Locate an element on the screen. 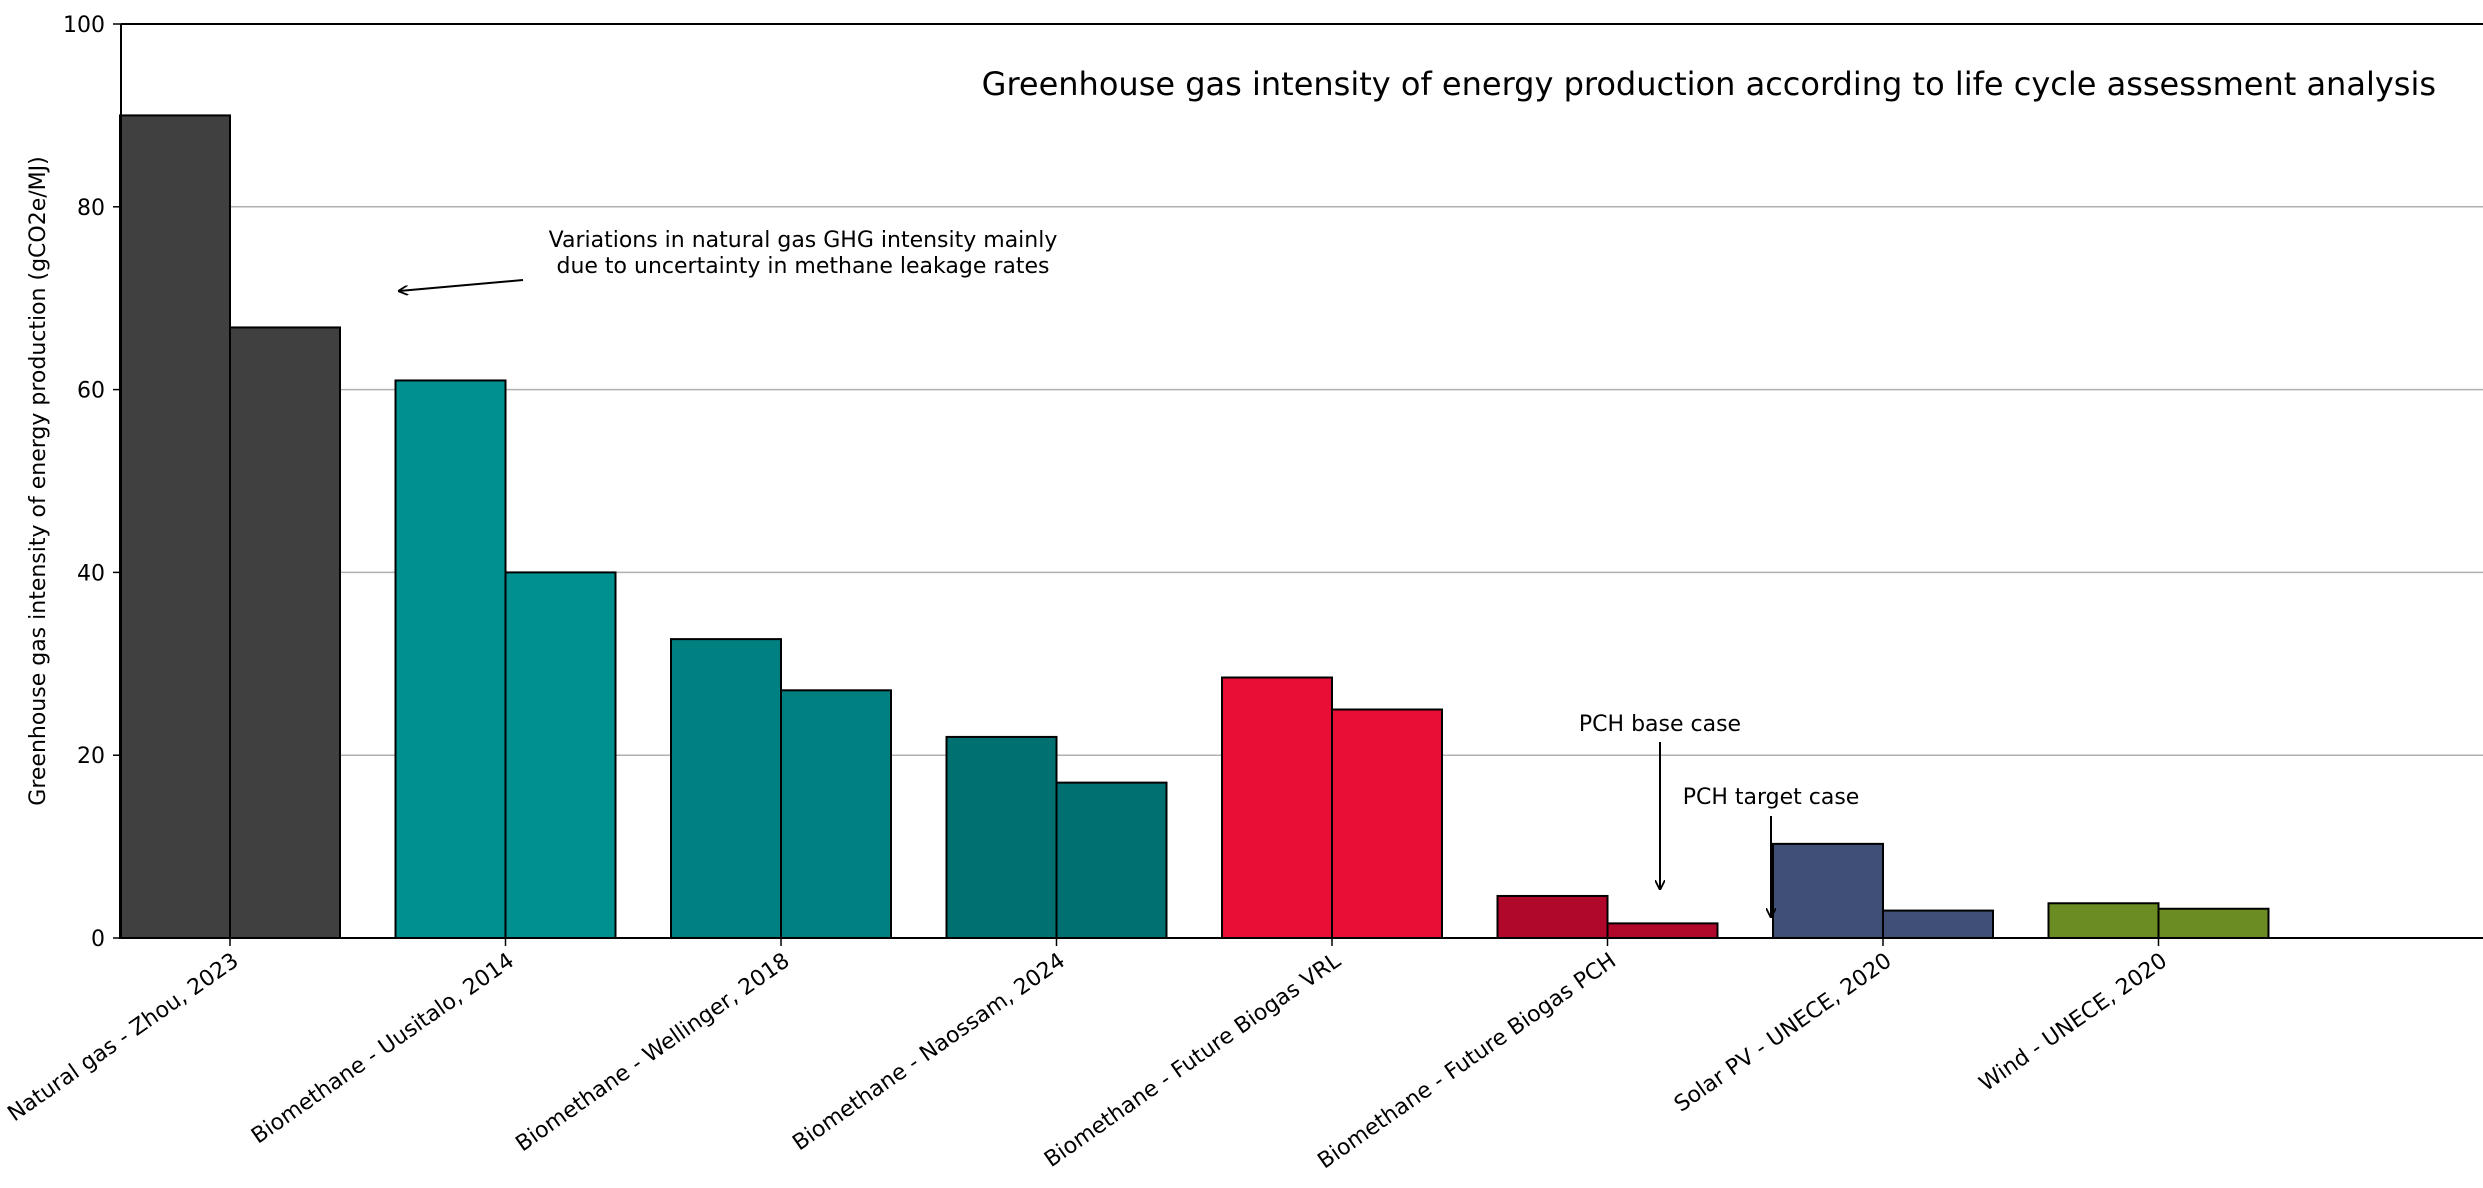 The width and height of the screenshot is (2483, 1188). annotation-variation-arrow is located at coordinates (461, 285).